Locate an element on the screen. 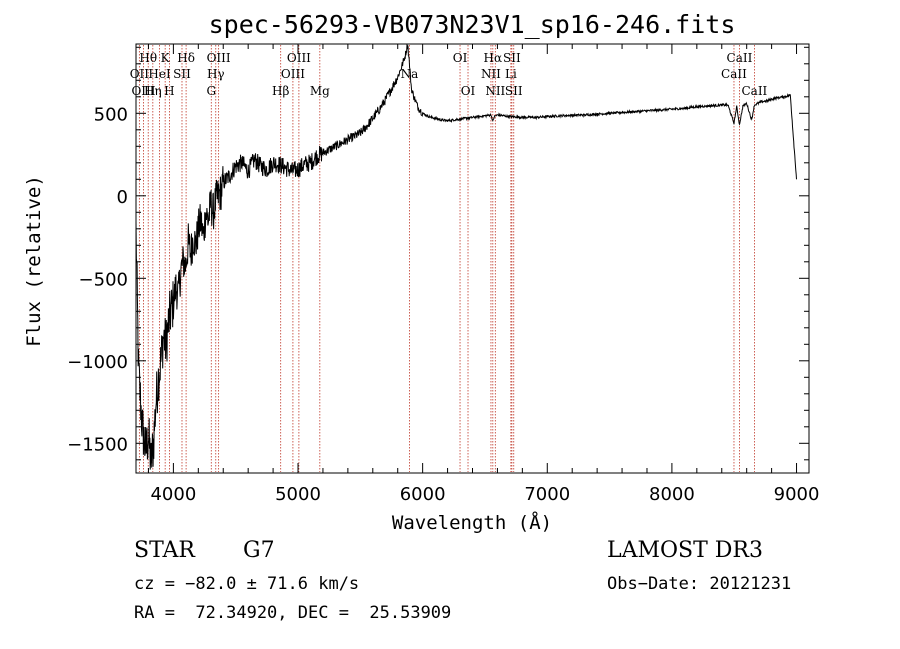 Image resolution: width=900 pixels, height=649 pixels. y-tick-label-3: 0 is located at coordinates (122, 197).